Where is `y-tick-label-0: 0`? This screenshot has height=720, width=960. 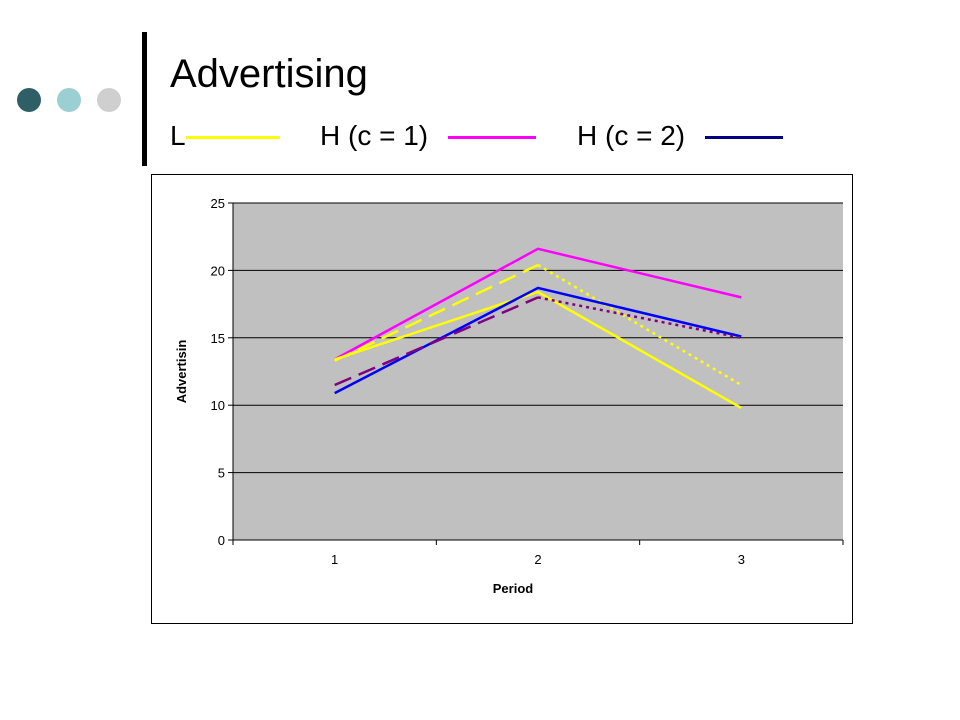
y-tick-label-0: 0 is located at coordinates (221, 540).